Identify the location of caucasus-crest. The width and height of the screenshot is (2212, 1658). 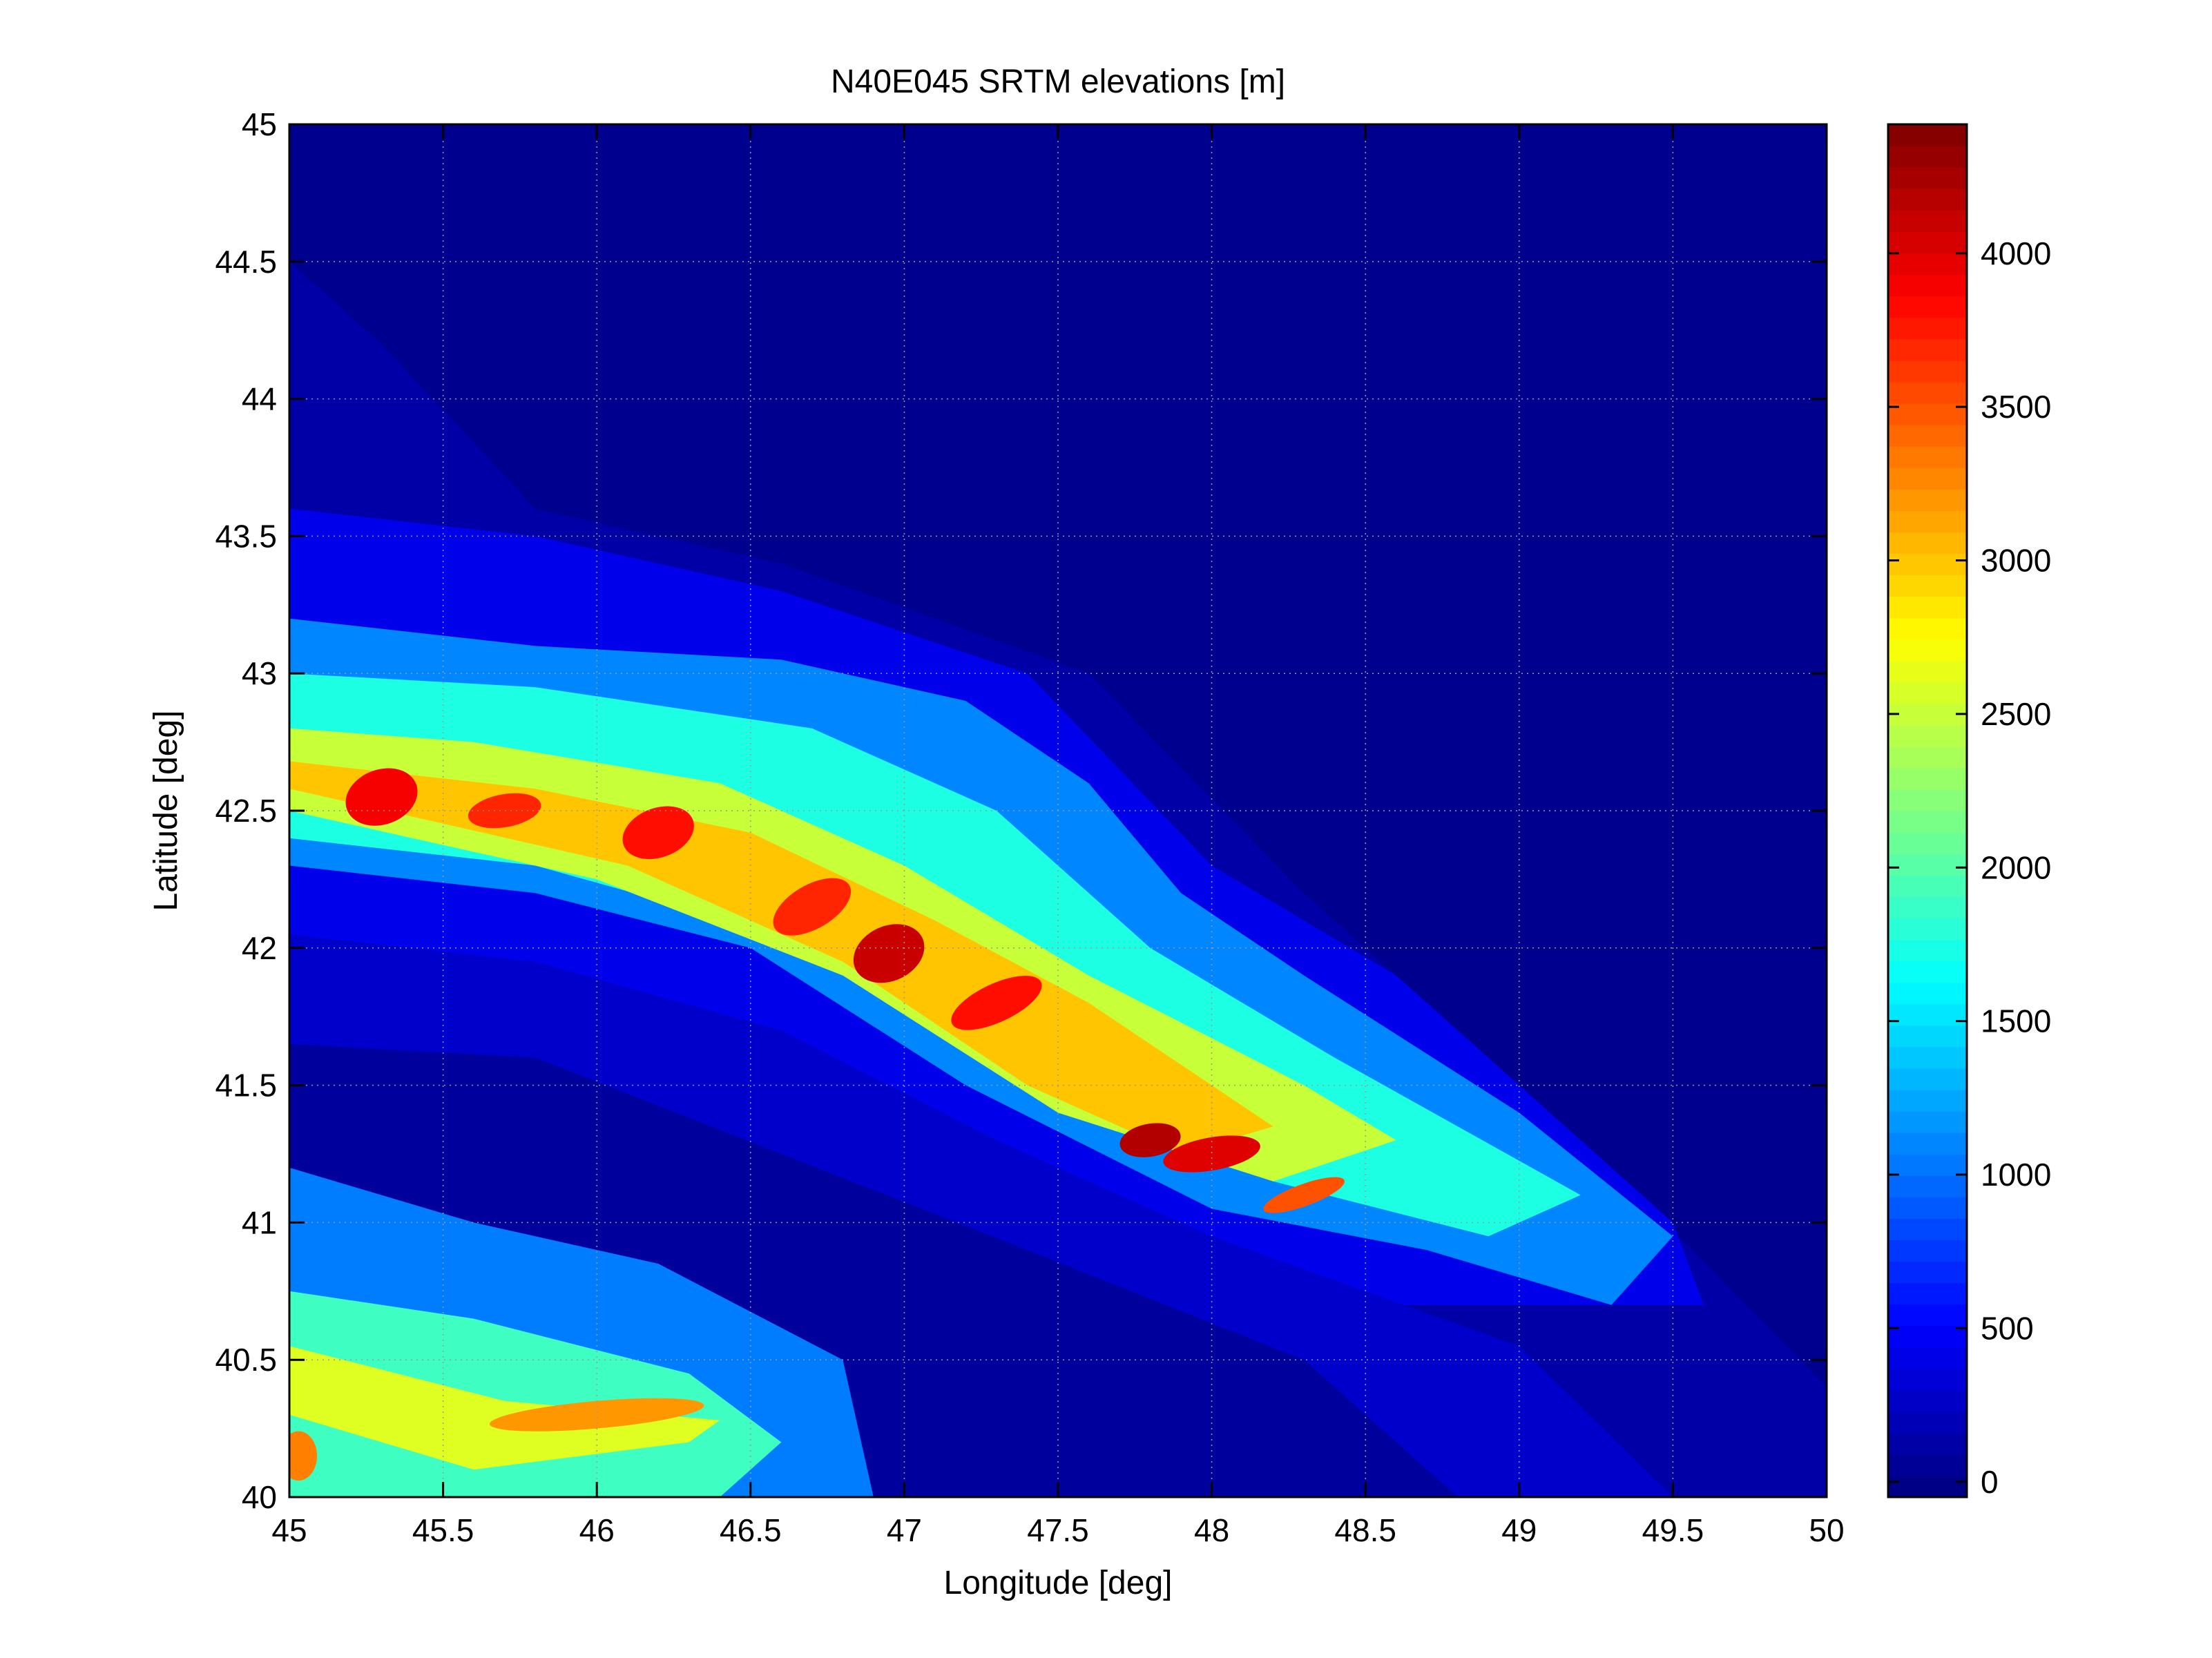
(781, 957).